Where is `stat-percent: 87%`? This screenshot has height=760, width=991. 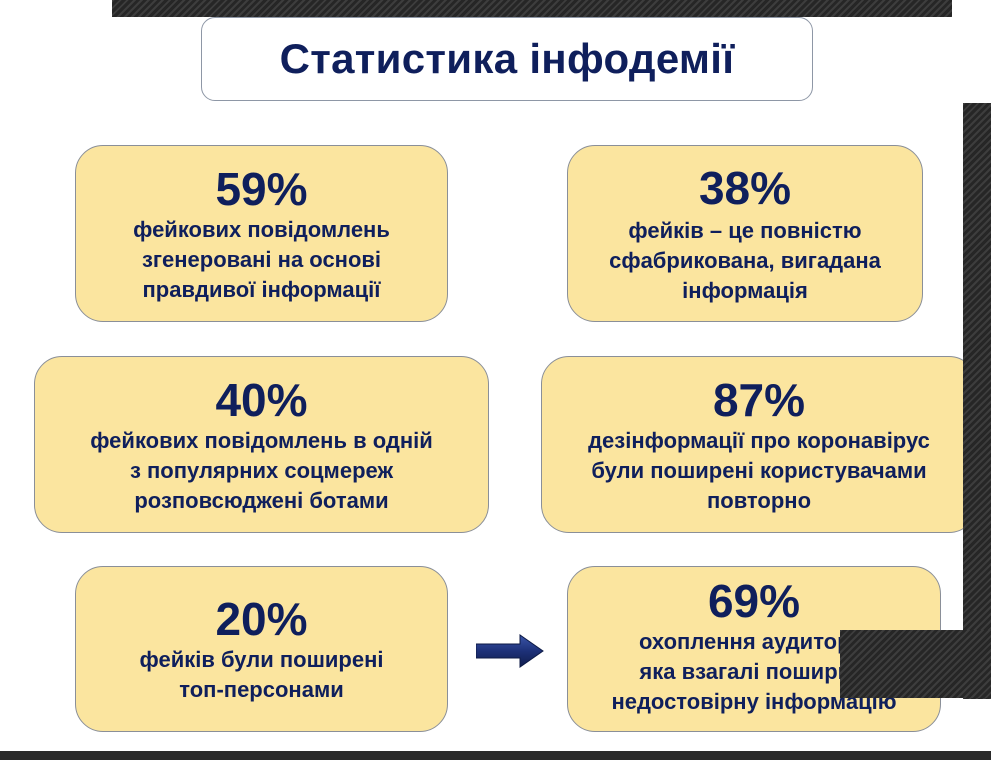 stat-percent: 87% is located at coordinates (759, 399).